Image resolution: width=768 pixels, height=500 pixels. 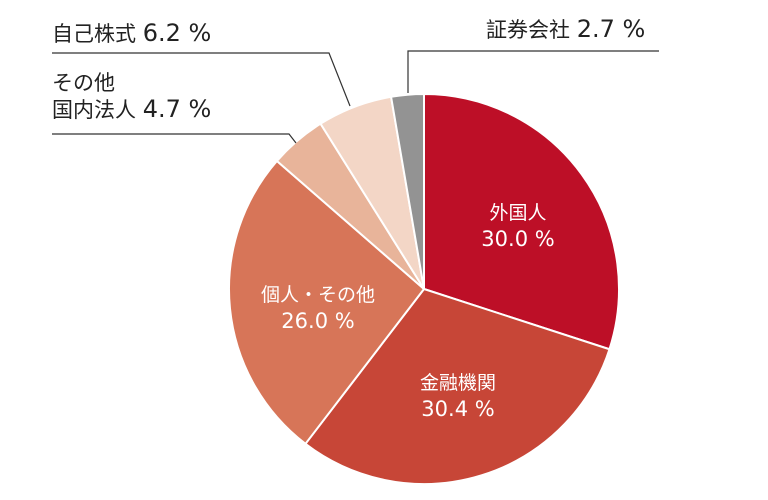 I want to click on label-foreign: 外国人 30.0 %, so click(x=517, y=226).